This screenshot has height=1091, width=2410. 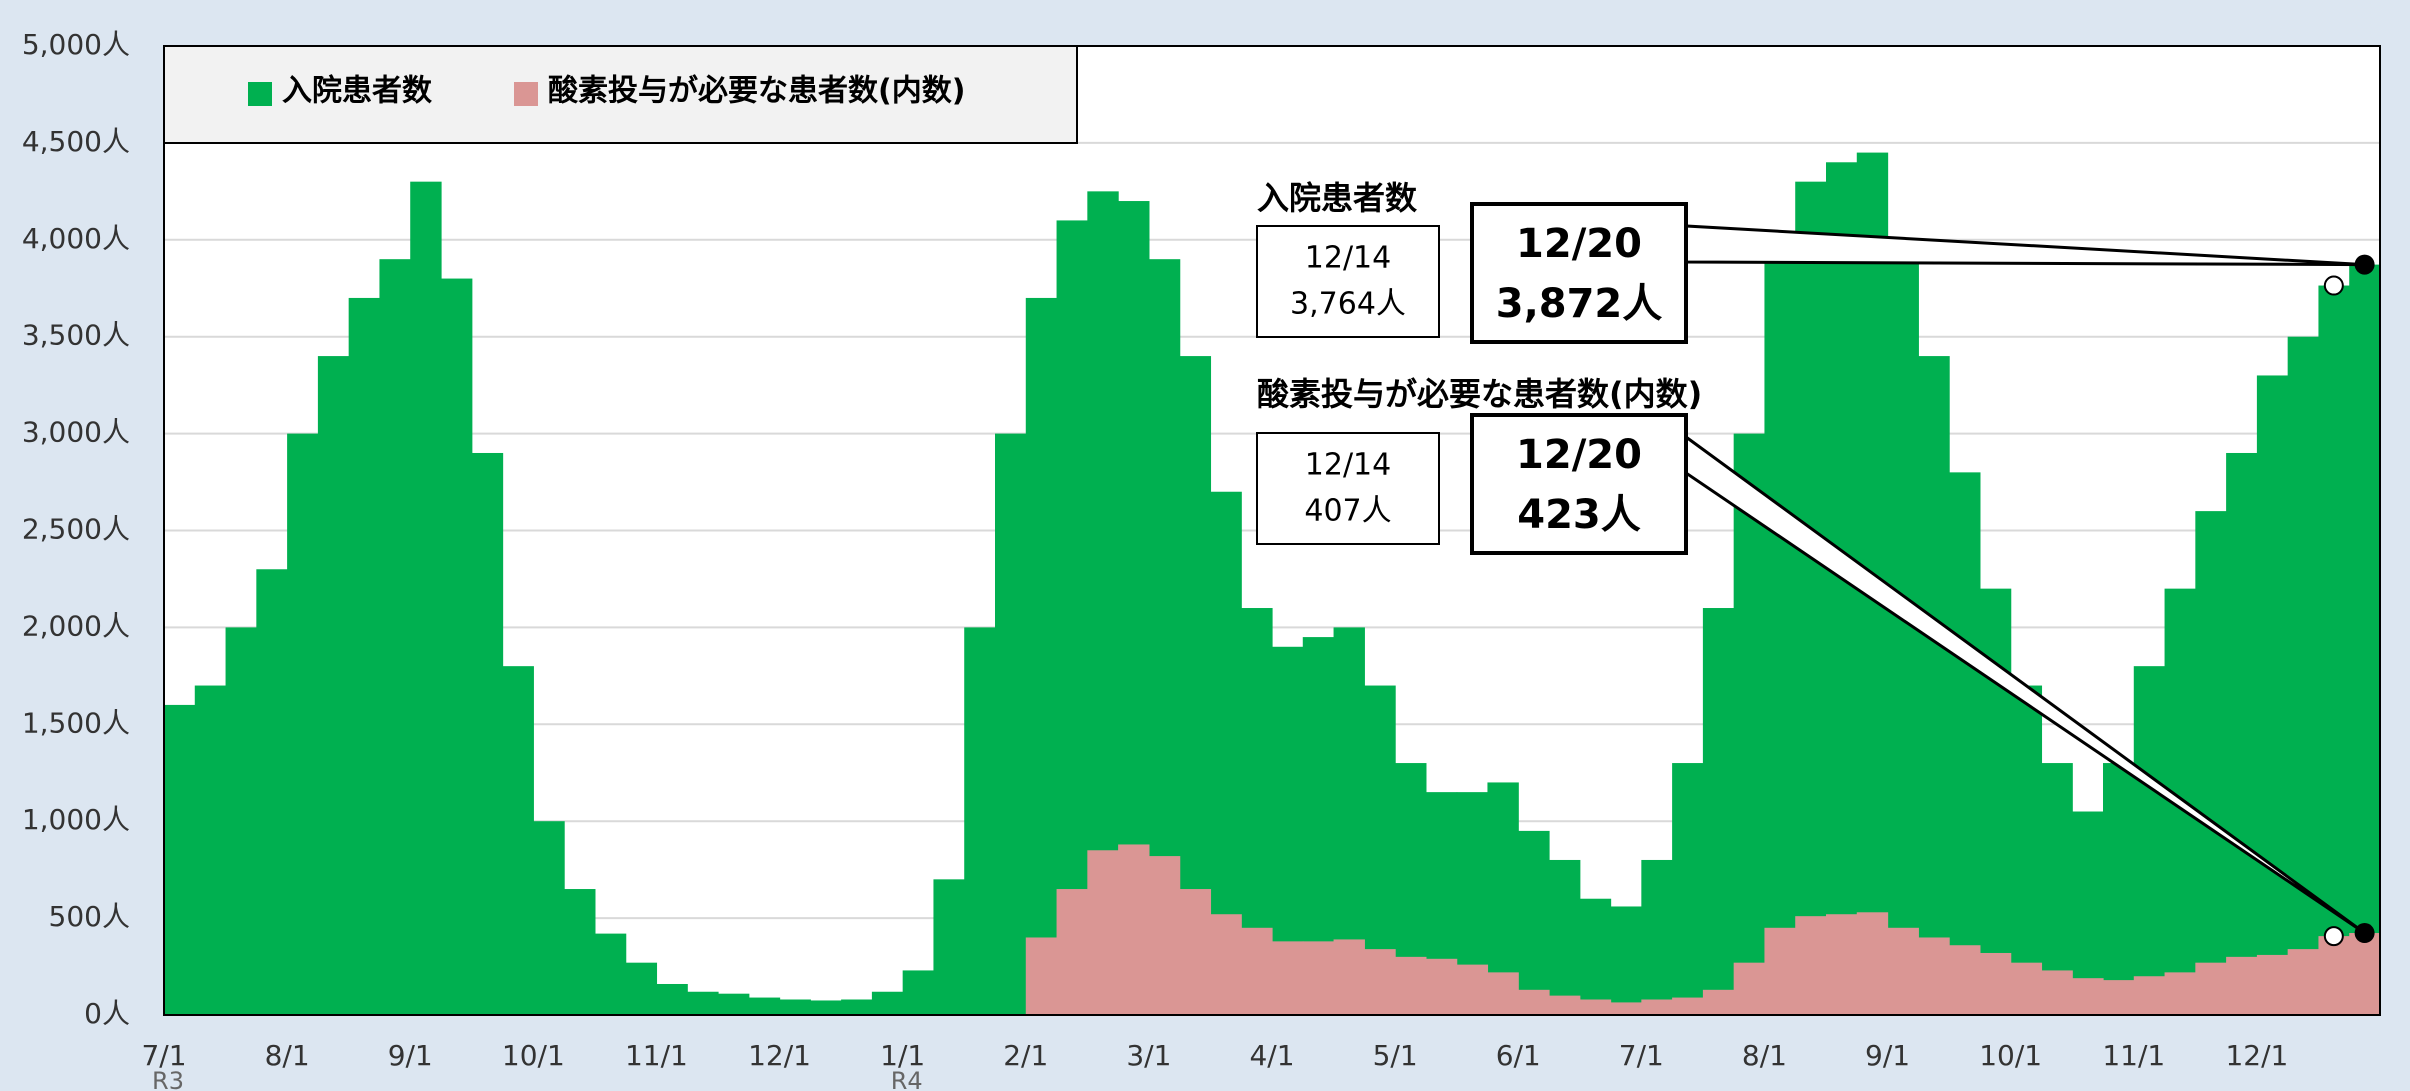 I want to click on y-tick-label: 3,000人, so click(x=76, y=432).